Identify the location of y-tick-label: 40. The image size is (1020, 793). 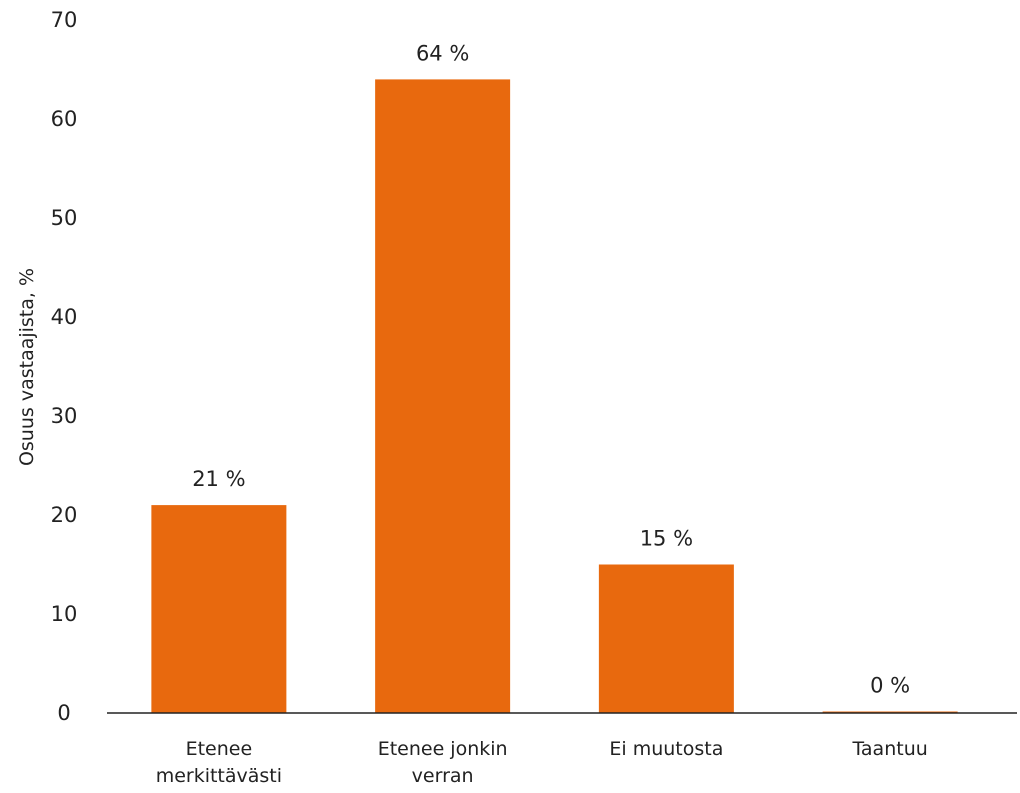
(64, 317).